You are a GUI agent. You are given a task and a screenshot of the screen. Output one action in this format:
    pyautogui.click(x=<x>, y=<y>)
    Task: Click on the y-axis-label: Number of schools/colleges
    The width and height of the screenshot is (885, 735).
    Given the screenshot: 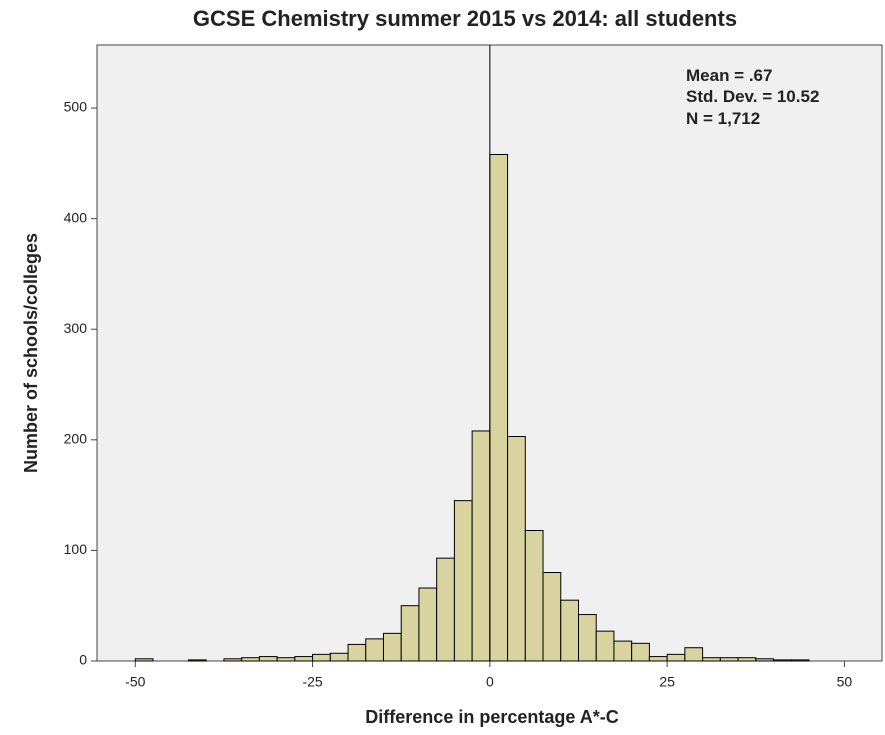 What is the action you would take?
    pyautogui.click(x=31, y=353)
    